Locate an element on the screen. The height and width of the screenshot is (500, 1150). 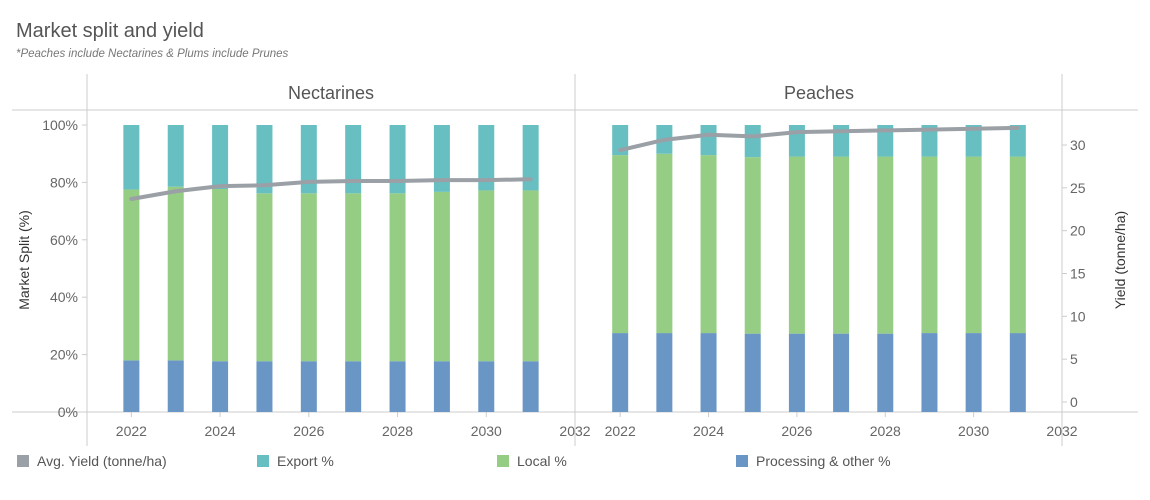
left-tick-label: 20% is located at coordinates (64, 355).